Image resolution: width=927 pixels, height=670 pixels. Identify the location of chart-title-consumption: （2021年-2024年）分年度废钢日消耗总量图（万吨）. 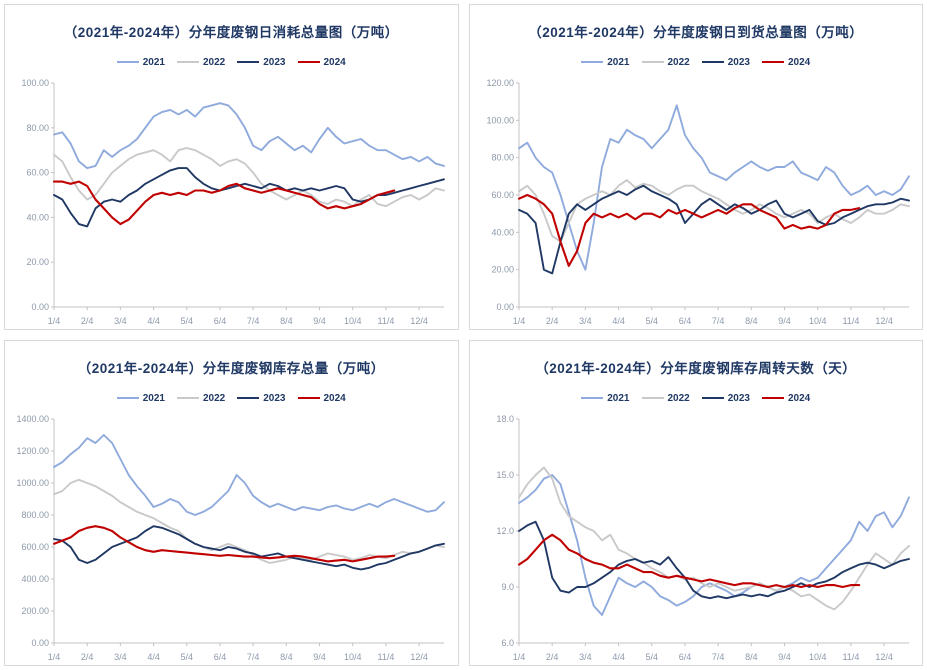
(231, 32).